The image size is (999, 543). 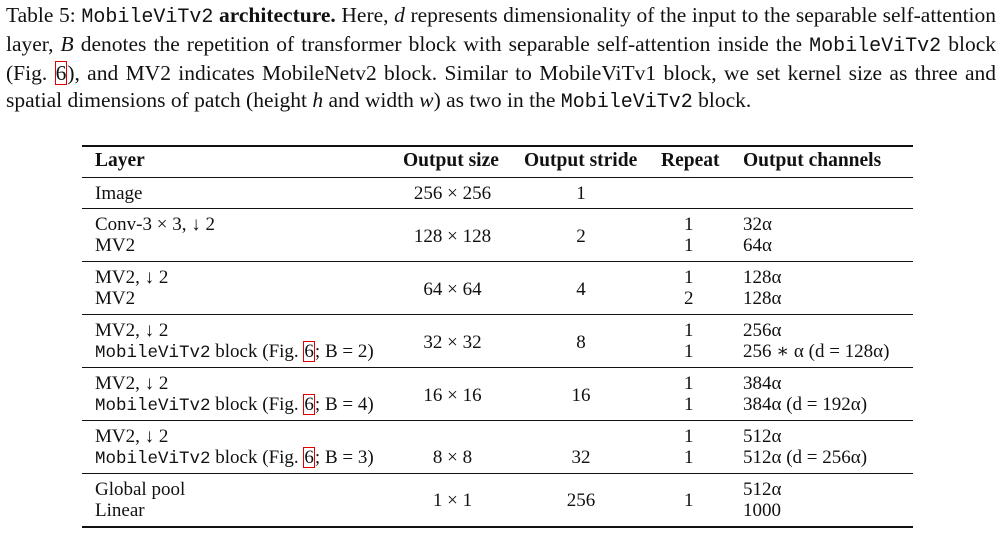 What do you see at coordinates (690, 160) in the screenshot?
I see `column-header-repeat: Repeat` at bounding box center [690, 160].